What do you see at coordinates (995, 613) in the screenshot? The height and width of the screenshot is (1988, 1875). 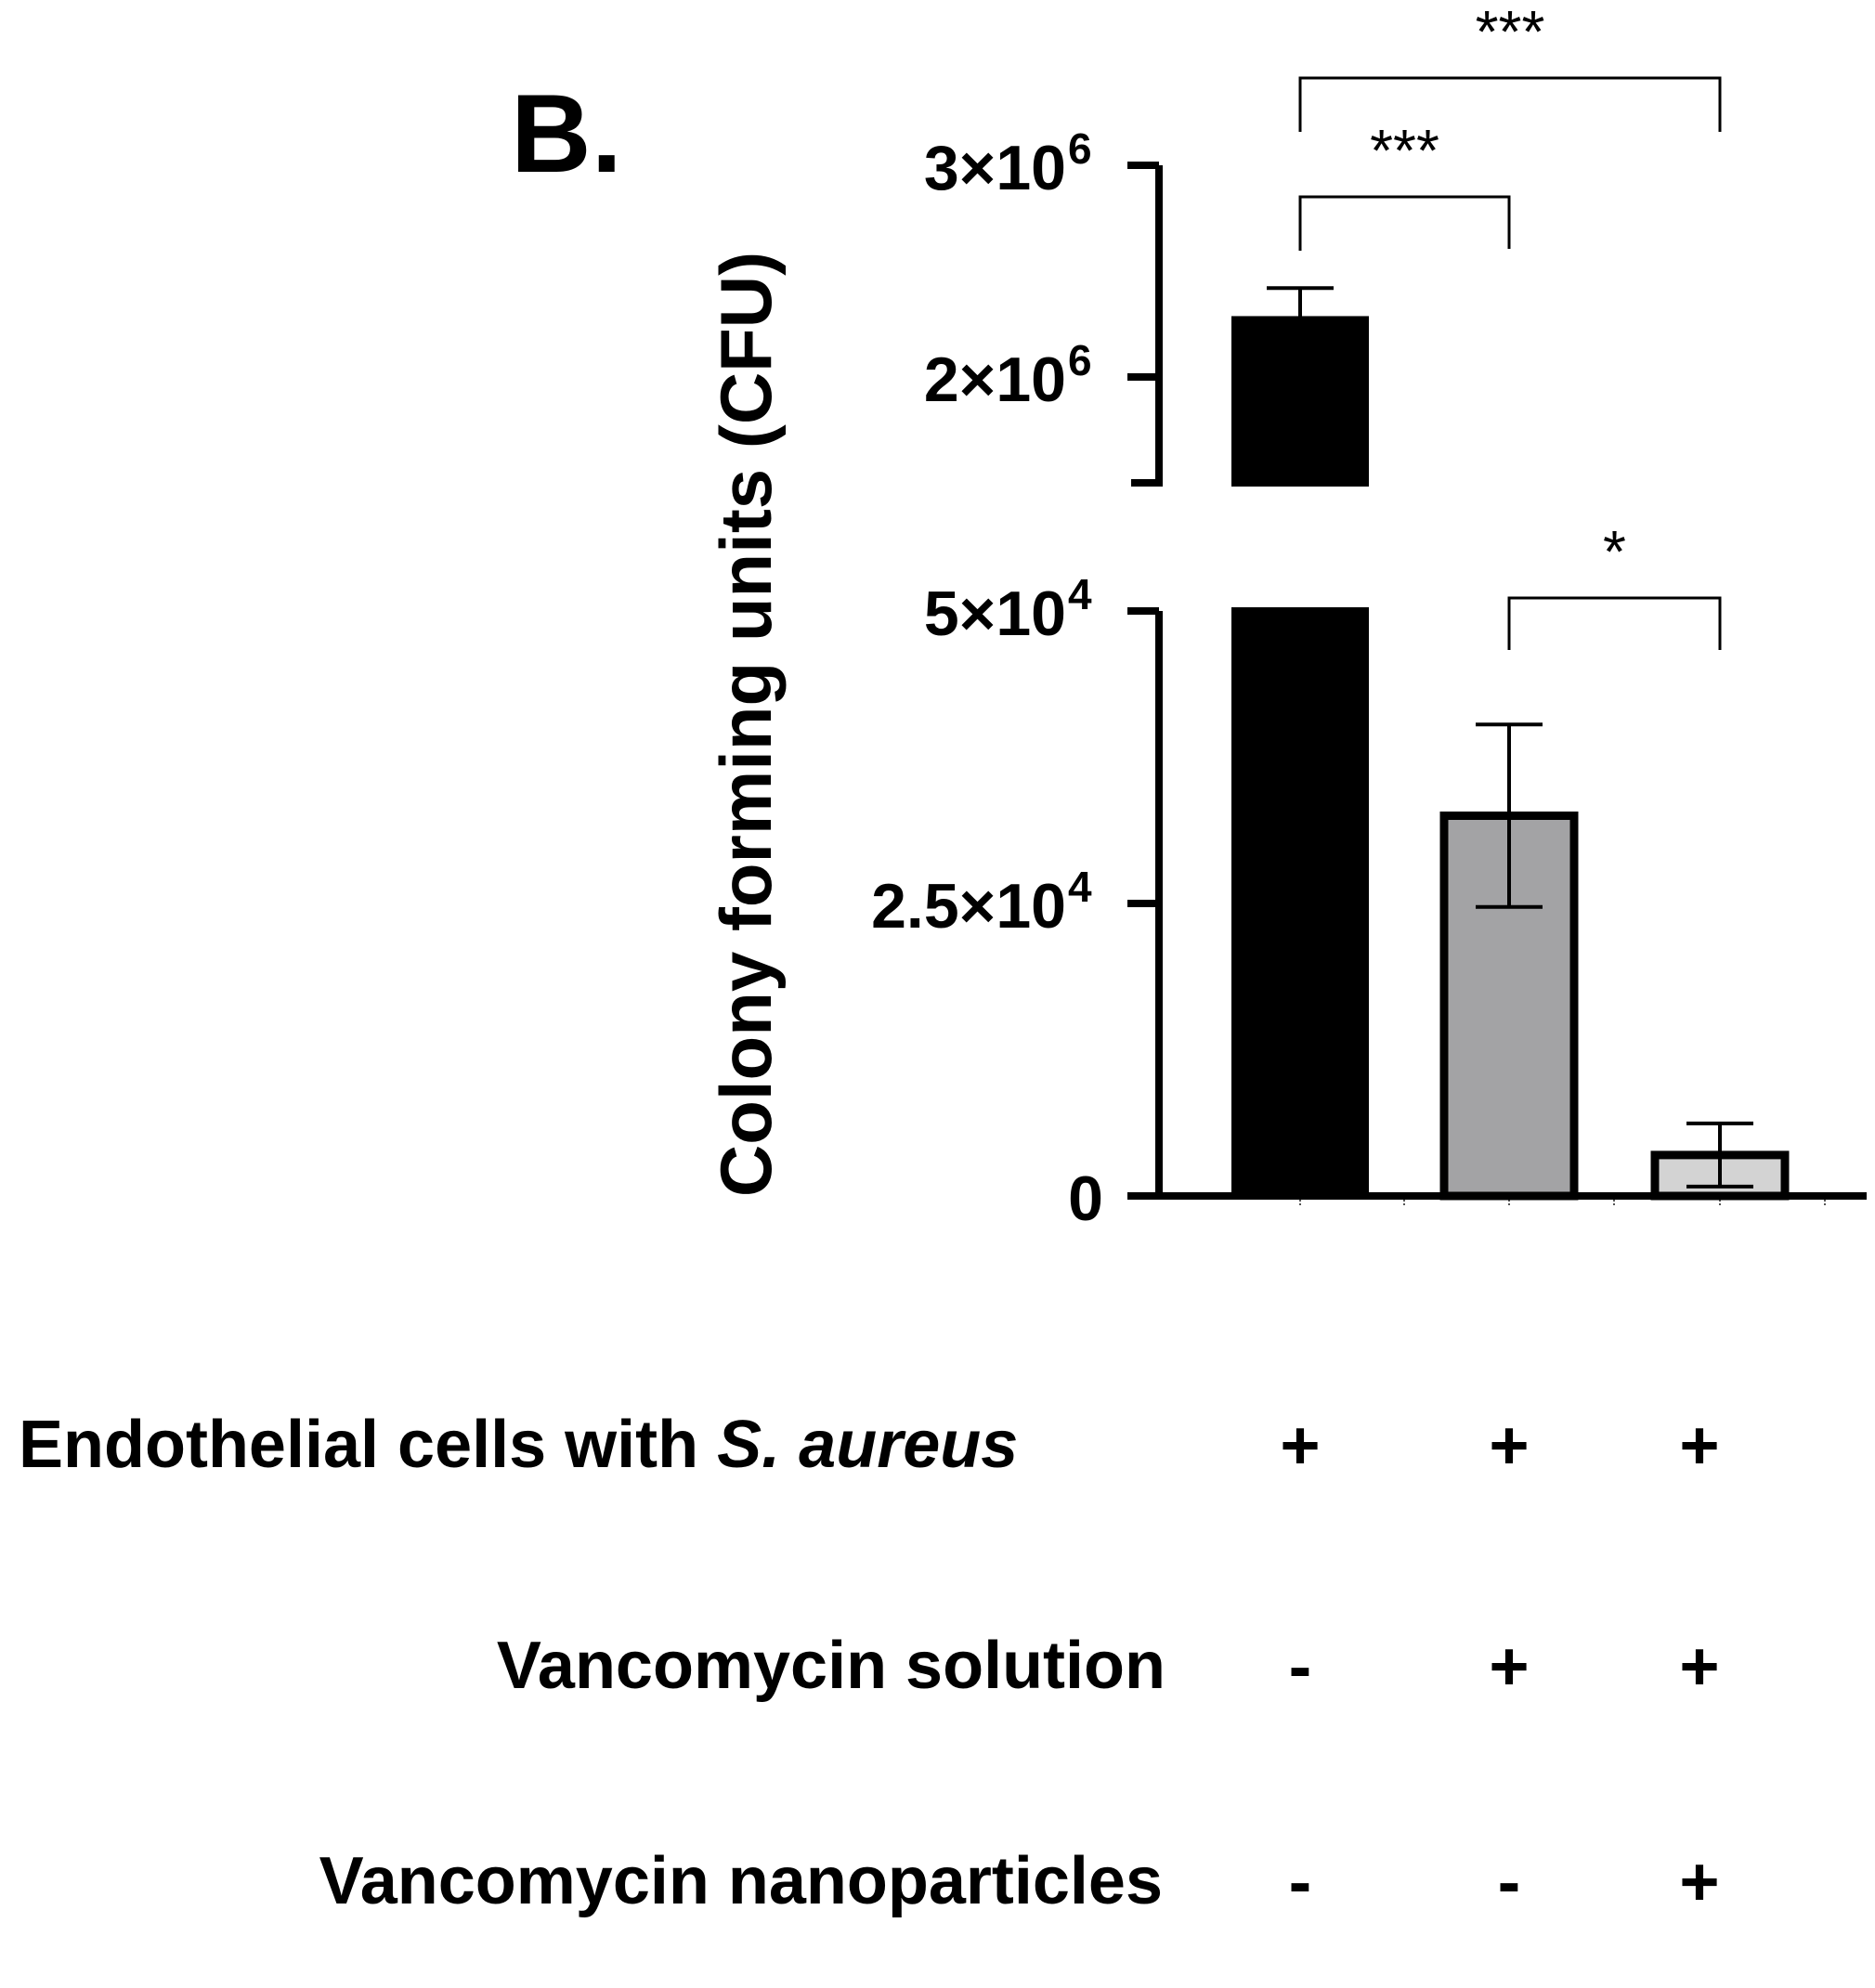 I see `y-tick-label: 5×10` at bounding box center [995, 613].